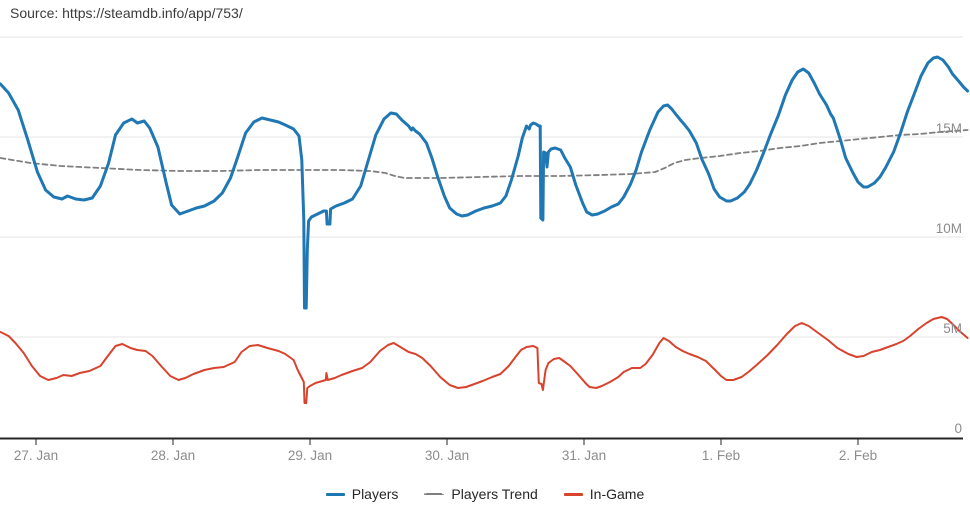 This screenshot has width=970, height=509. I want to click on players-line-swatch, so click(335, 494).